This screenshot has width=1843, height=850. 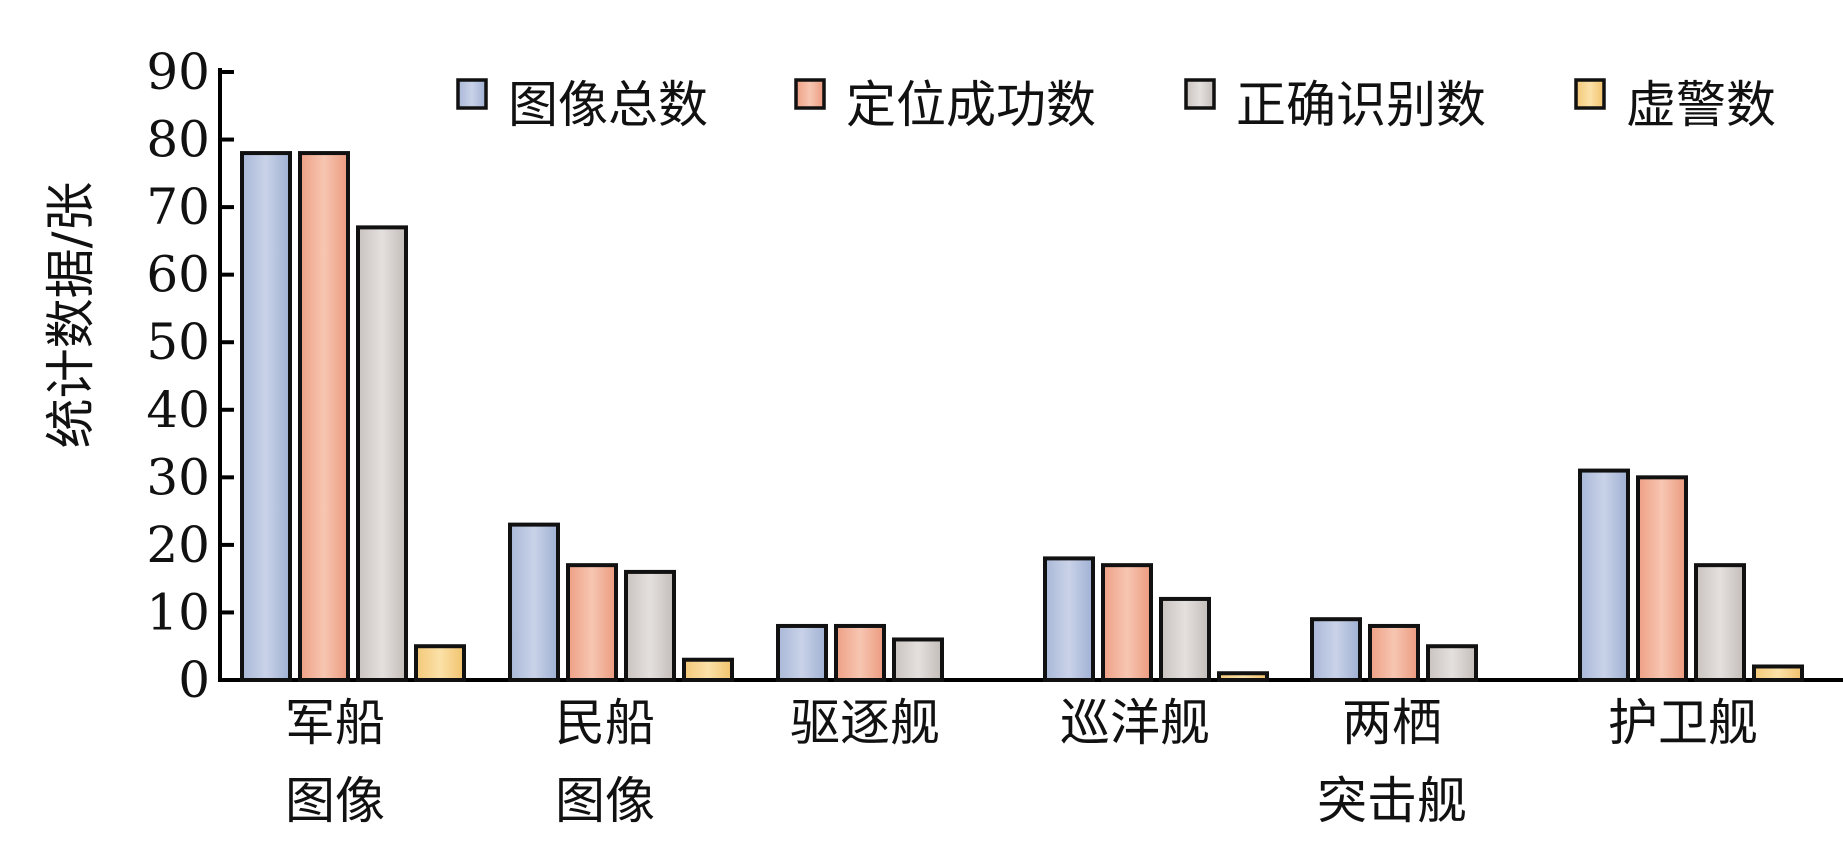 What do you see at coordinates (71, 315) in the screenshot?
I see `y-axis-label: 统计数据/张` at bounding box center [71, 315].